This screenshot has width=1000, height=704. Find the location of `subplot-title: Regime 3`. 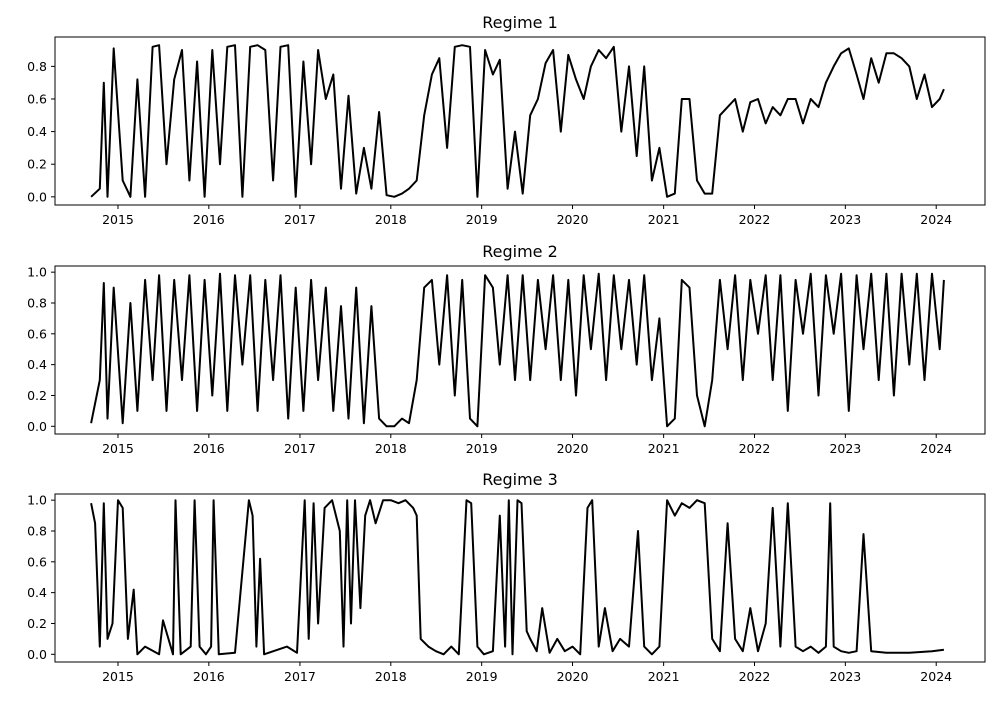

subplot-title: Regime 3 is located at coordinates (520, 479).